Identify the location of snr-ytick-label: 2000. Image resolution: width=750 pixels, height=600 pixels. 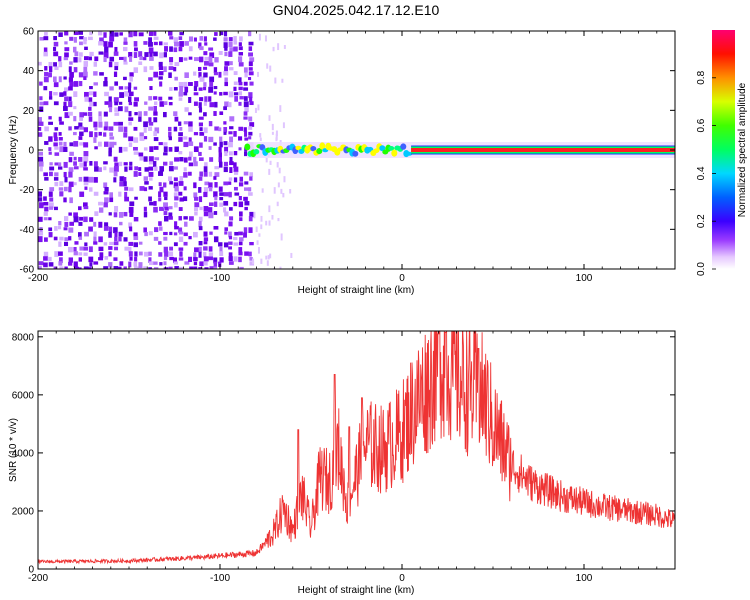
(23, 511).